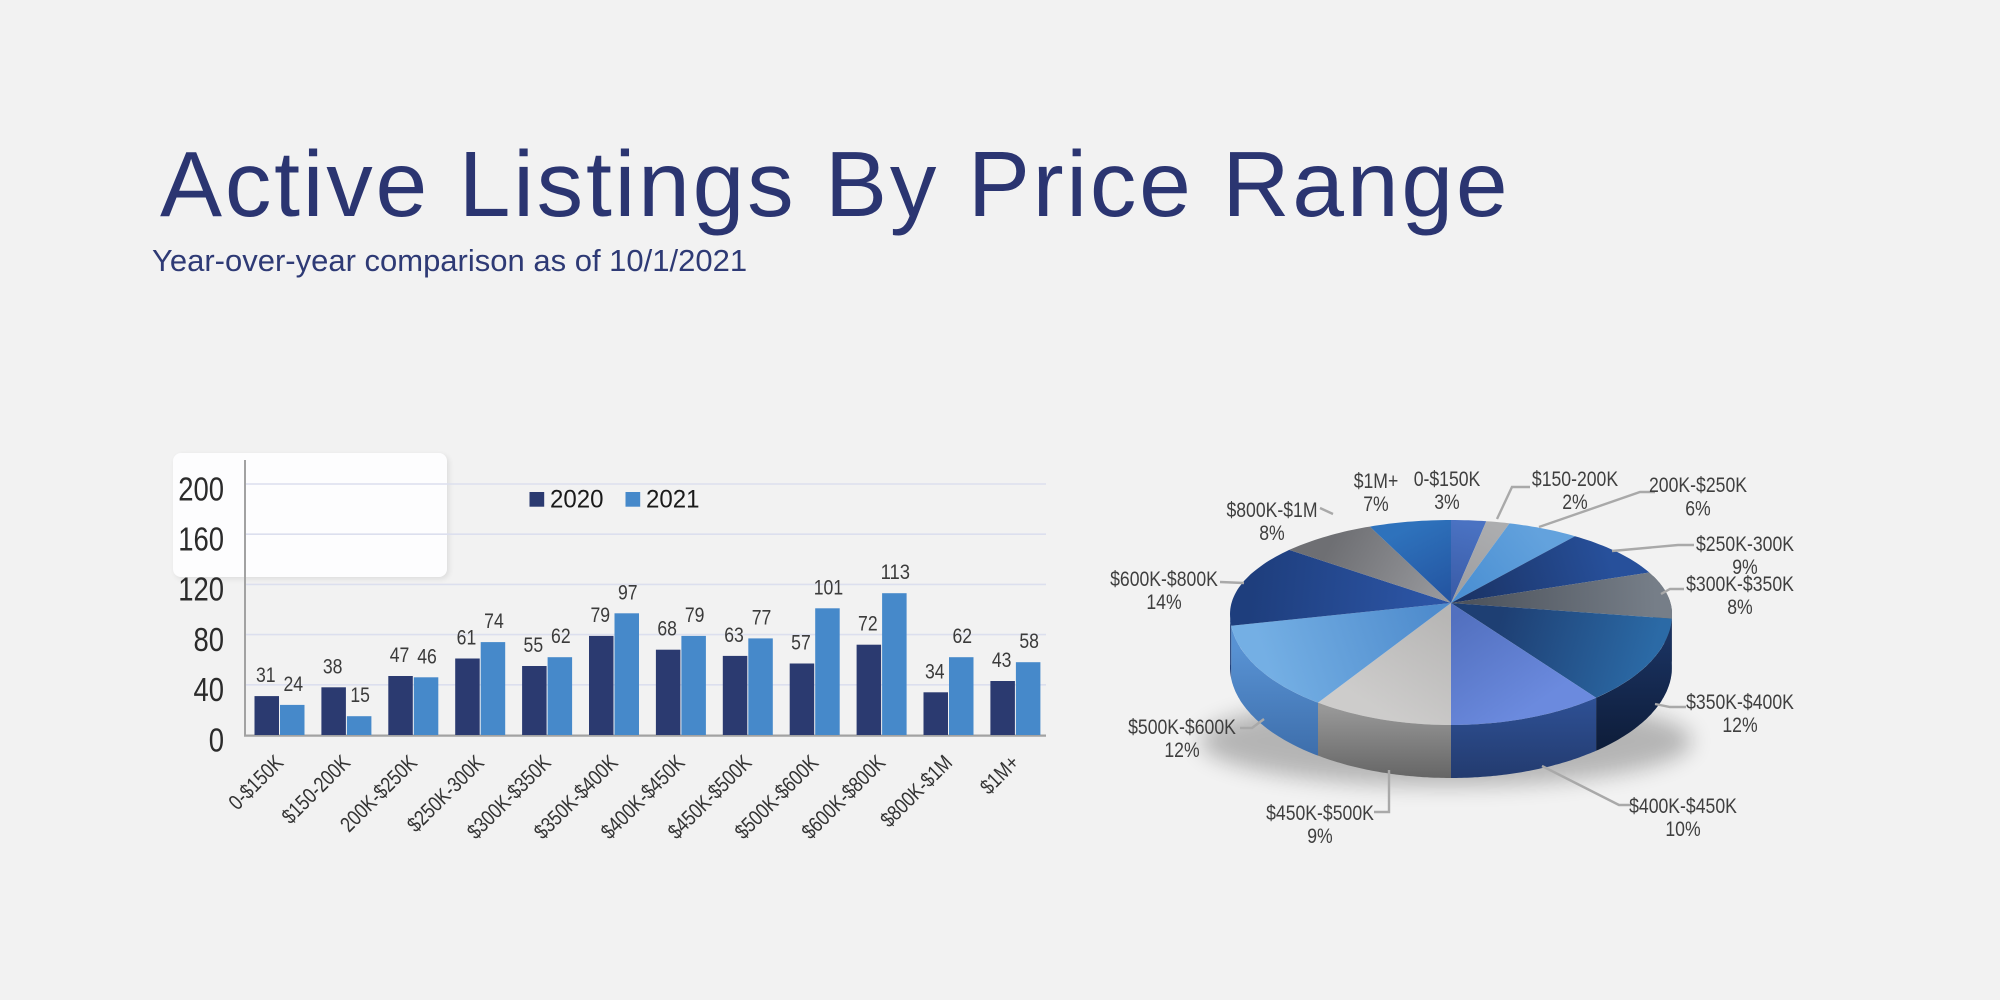  What do you see at coordinates (935, 671) in the screenshot?
I see `svg-text: 34` at bounding box center [935, 671].